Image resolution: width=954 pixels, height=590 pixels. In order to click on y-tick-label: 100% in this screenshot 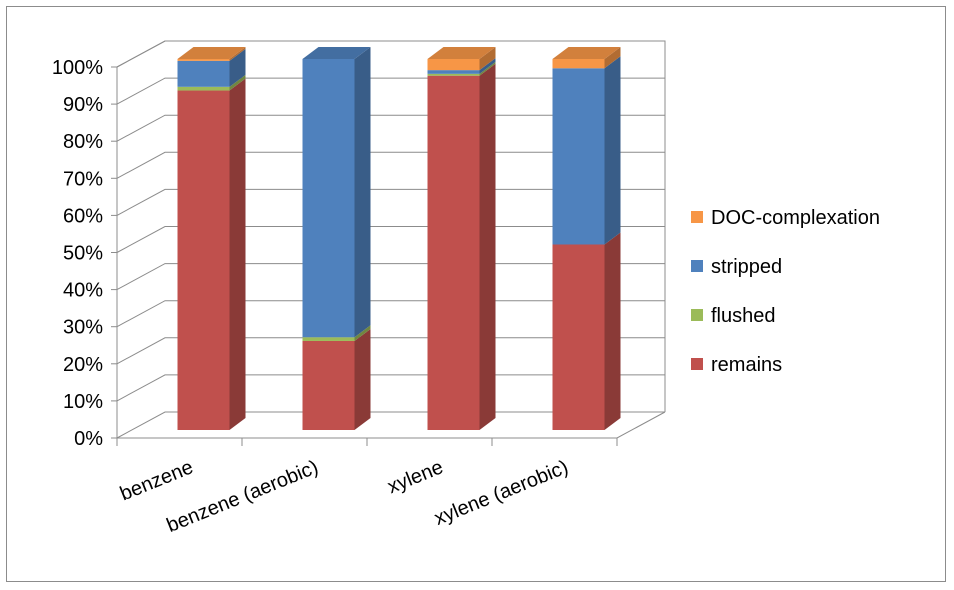, I will do `click(77, 68)`.